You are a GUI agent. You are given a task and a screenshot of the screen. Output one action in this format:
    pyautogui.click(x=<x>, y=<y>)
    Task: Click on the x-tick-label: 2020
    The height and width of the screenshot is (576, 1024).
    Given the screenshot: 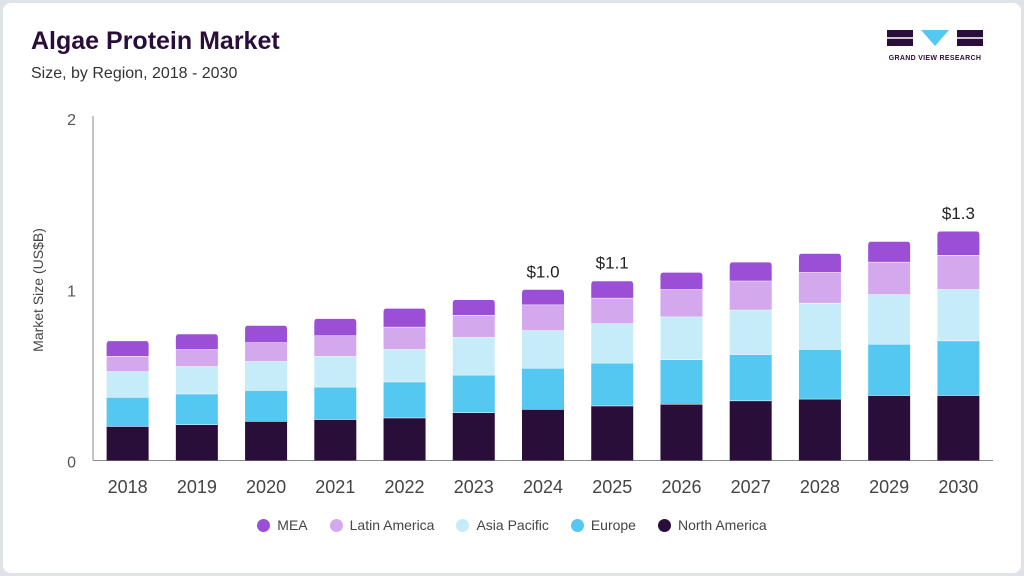 What is the action you would take?
    pyautogui.click(x=266, y=487)
    